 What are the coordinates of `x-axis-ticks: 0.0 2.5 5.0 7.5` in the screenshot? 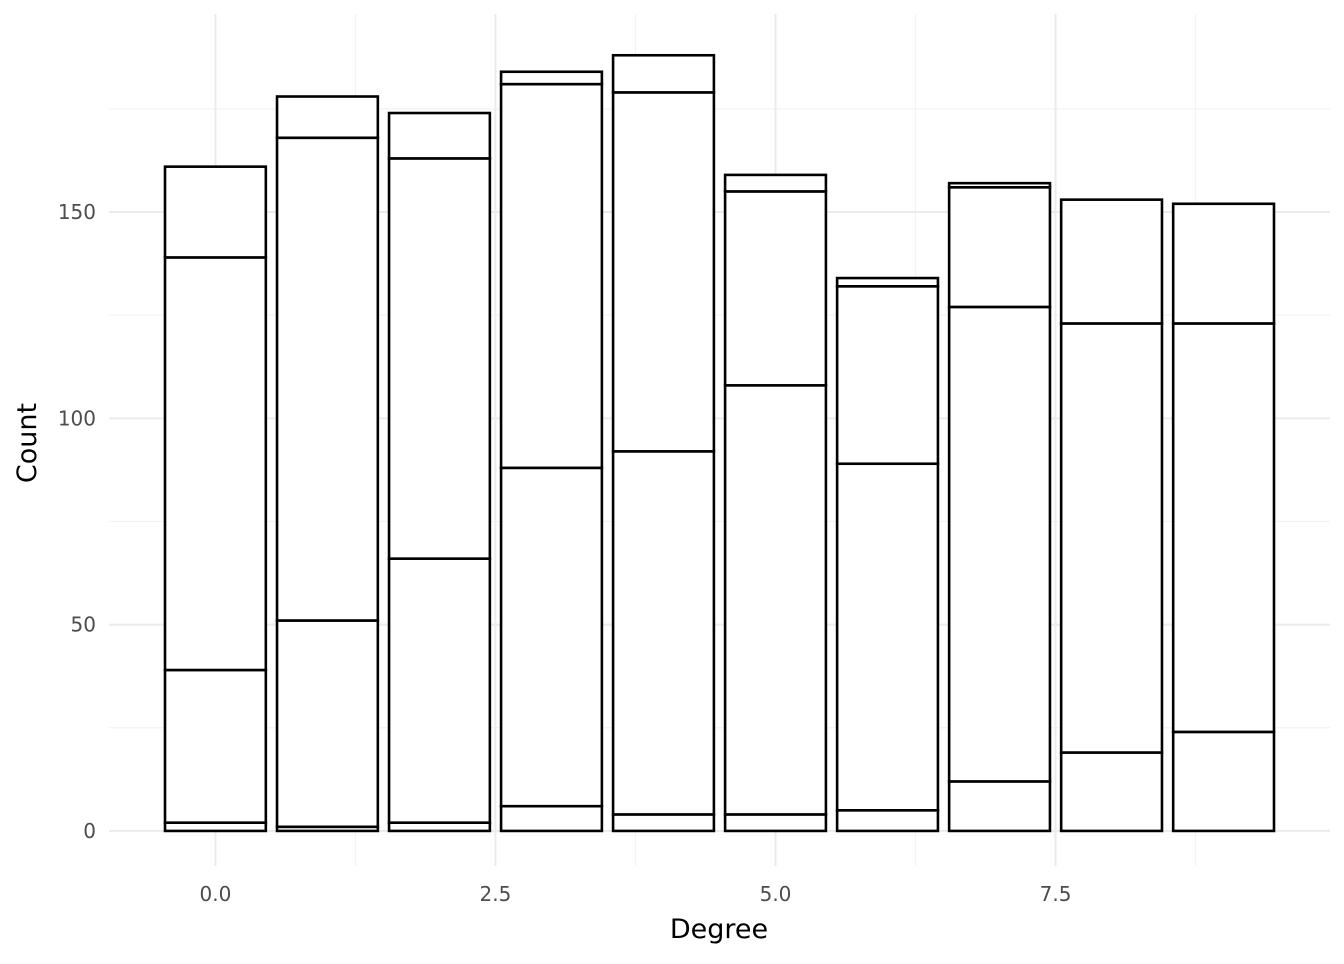 It's located at (636, 894).